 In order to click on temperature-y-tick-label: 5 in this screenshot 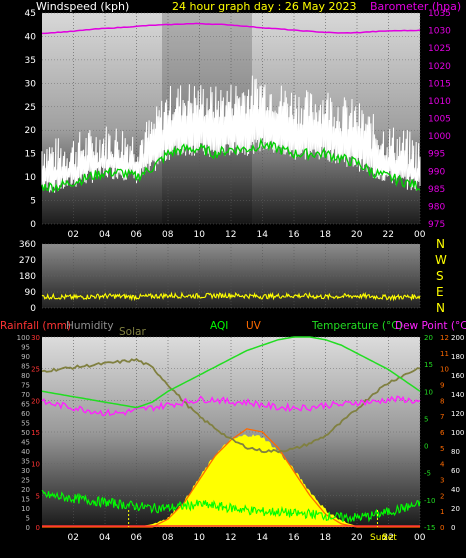, I will do `click(426, 419)`.